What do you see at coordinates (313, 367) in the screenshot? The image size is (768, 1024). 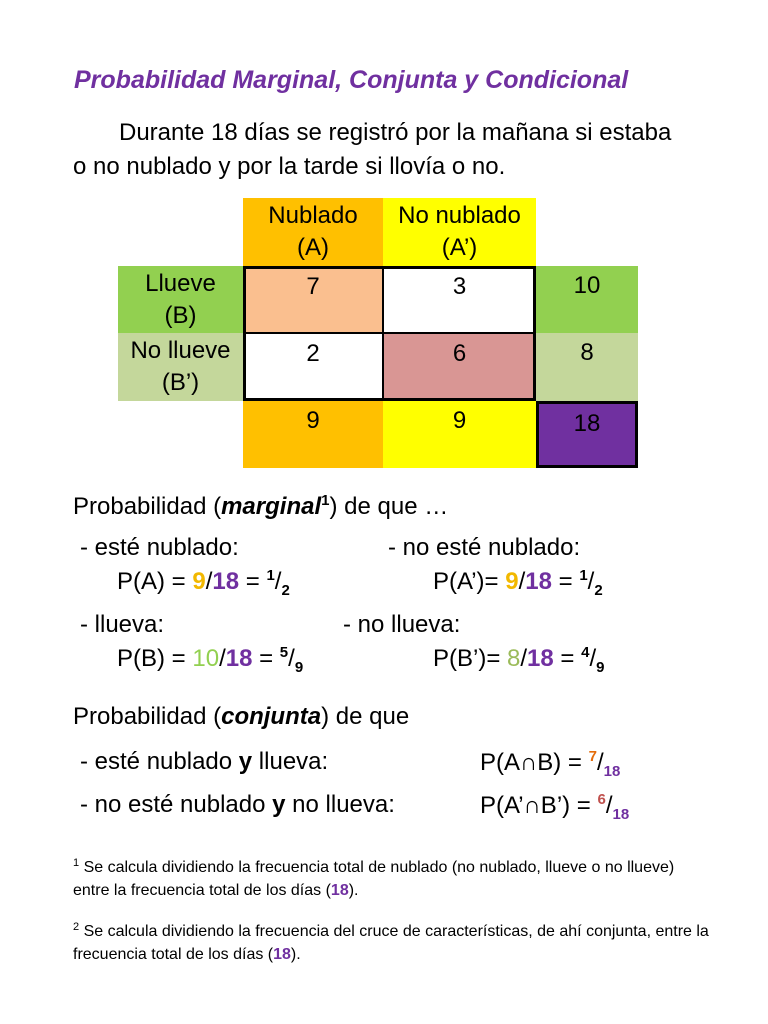 I see `table-cell: 2` at bounding box center [313, 367].